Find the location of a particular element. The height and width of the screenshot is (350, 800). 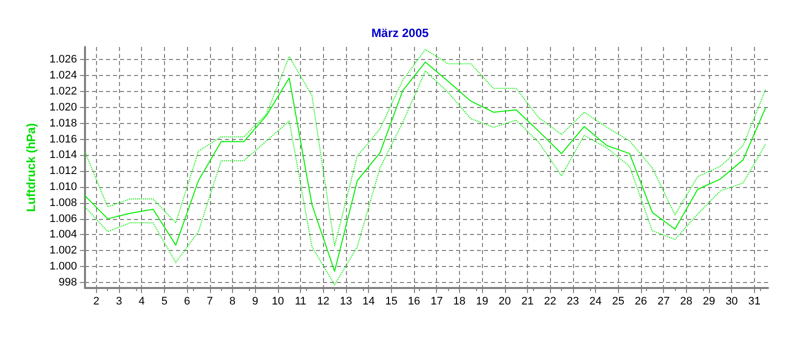

x-tick-label: 27 is located at coordinates (663, 302).